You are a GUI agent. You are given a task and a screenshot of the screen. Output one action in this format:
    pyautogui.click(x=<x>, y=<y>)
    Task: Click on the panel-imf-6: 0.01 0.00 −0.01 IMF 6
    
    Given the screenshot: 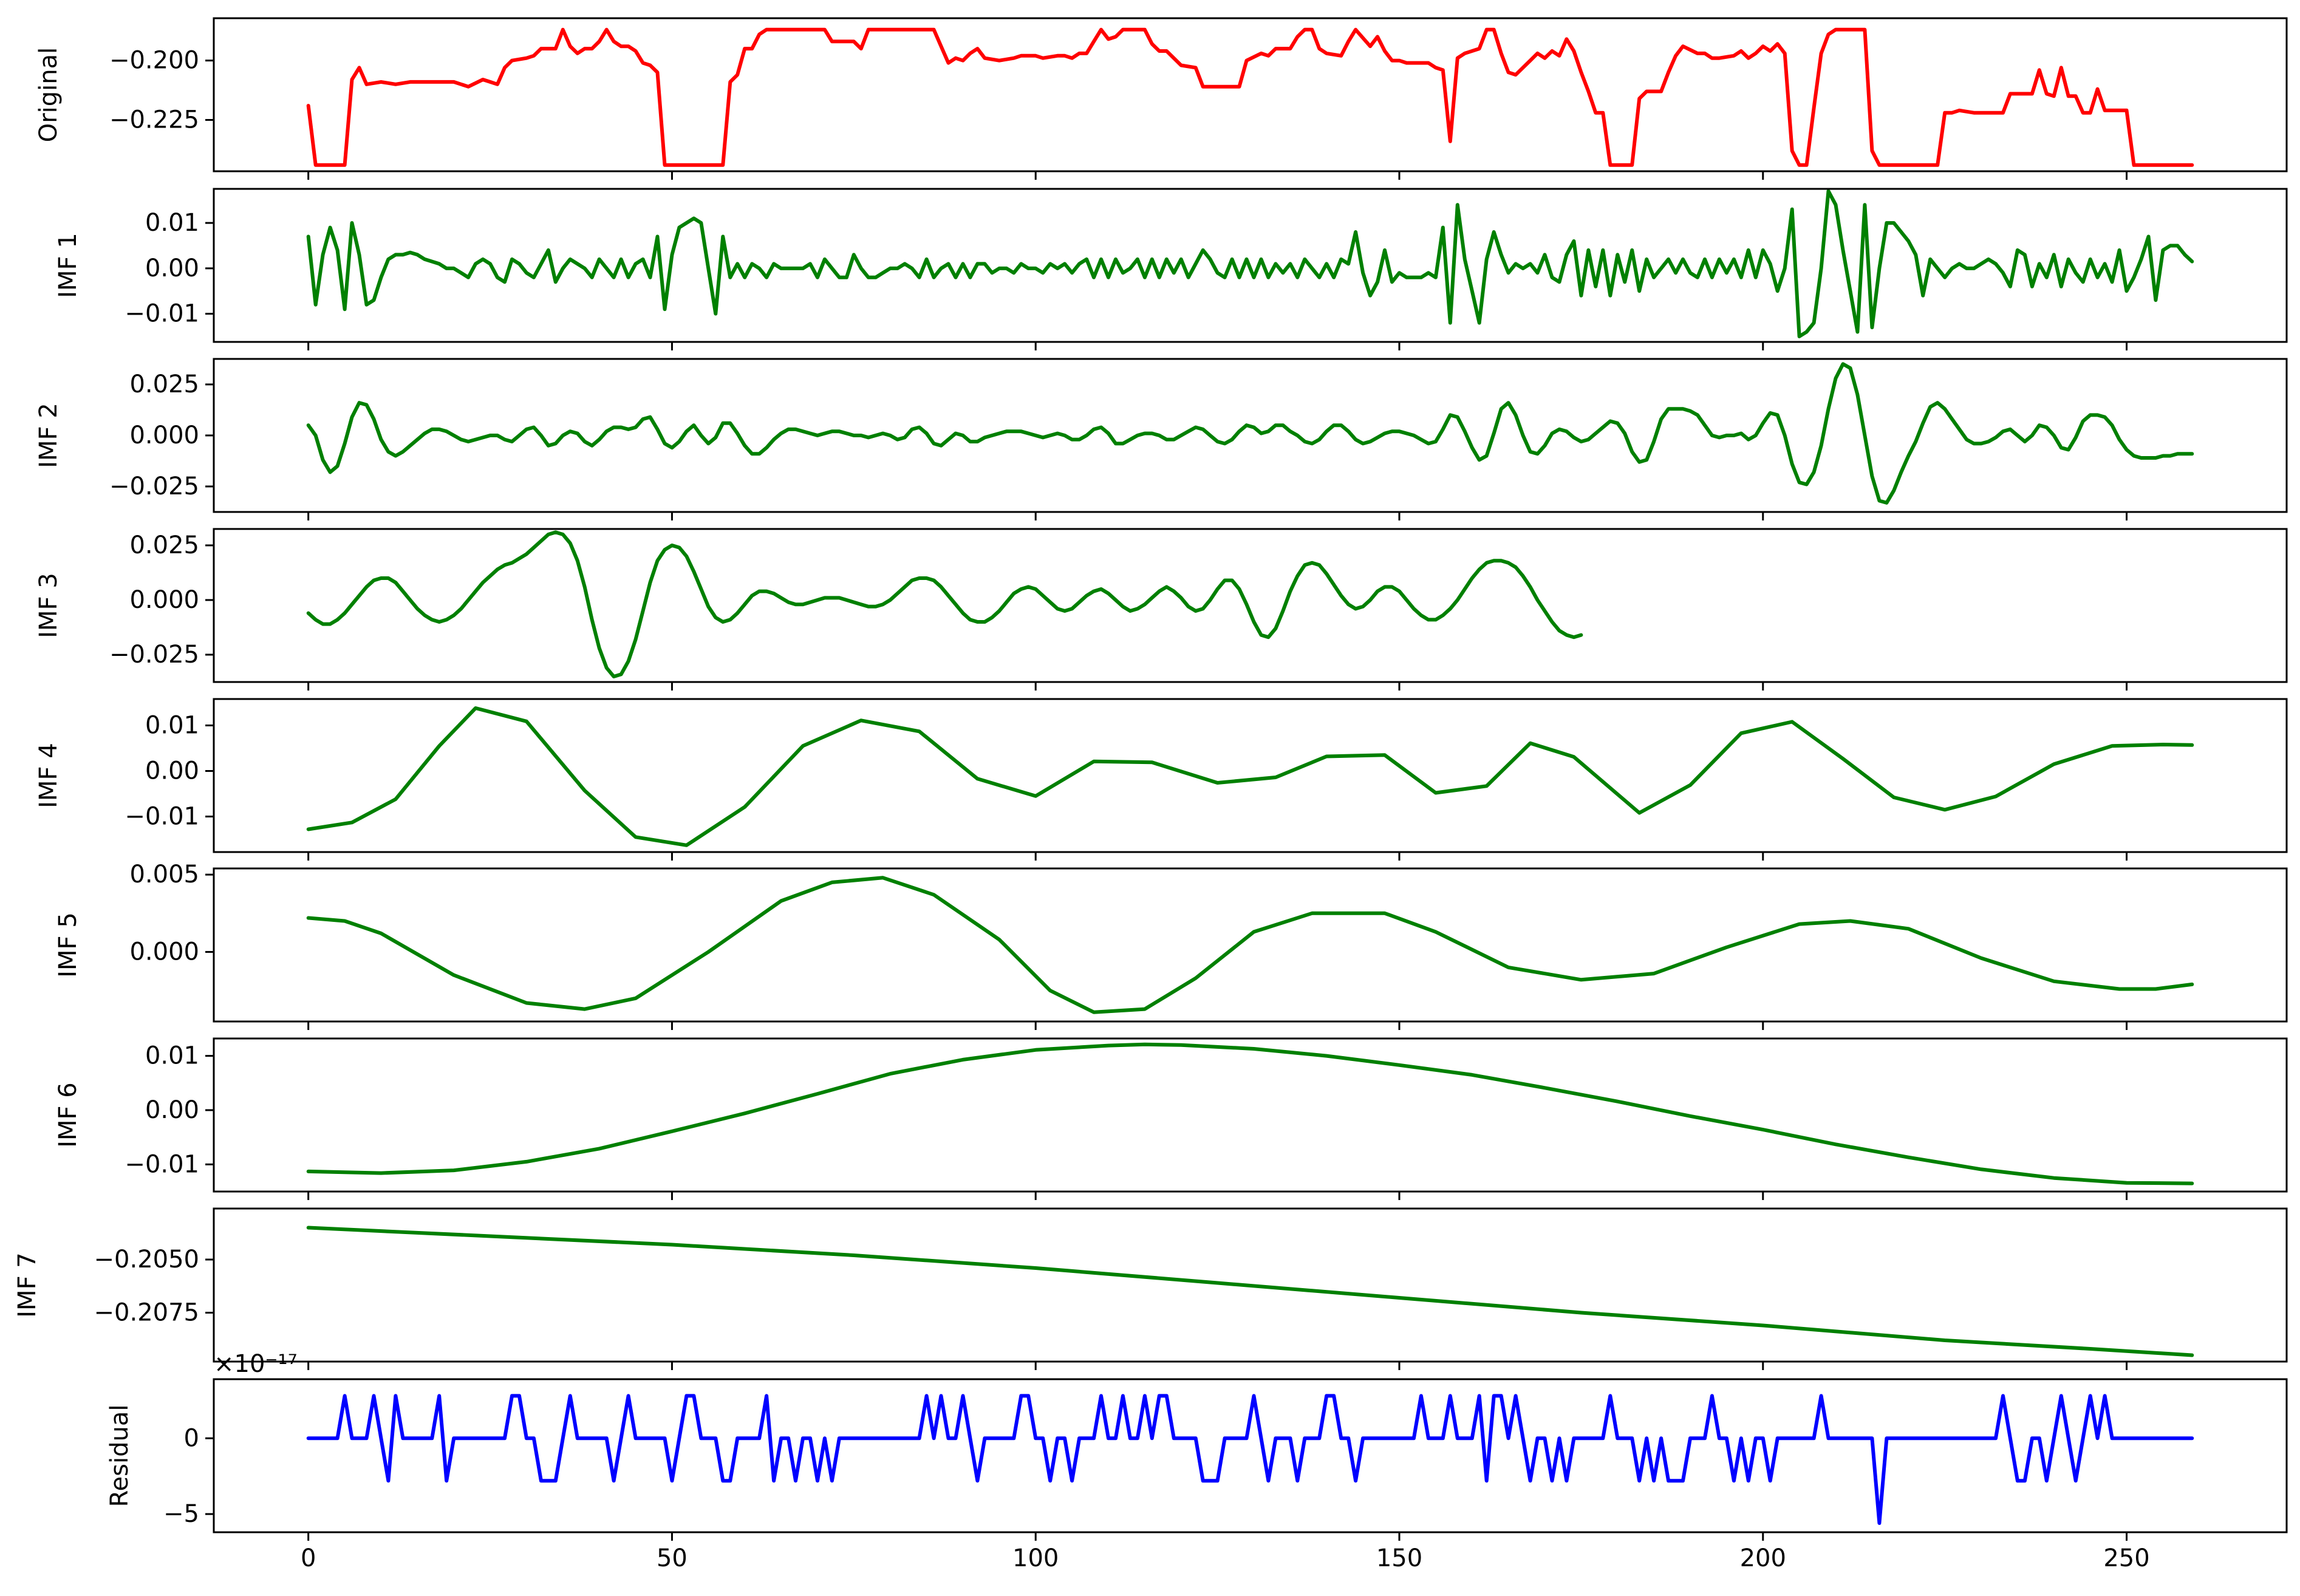 What is the action you would take?
    pyautogui.click(x=1171, y=1119)
    